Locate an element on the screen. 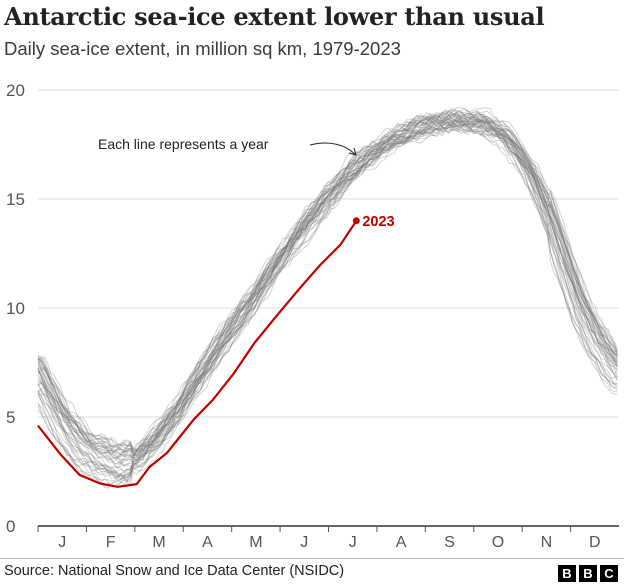 Image resolution: width=624 pixels, height=585 pixels. x-tick-label: D is located at coordinates (595, 542).